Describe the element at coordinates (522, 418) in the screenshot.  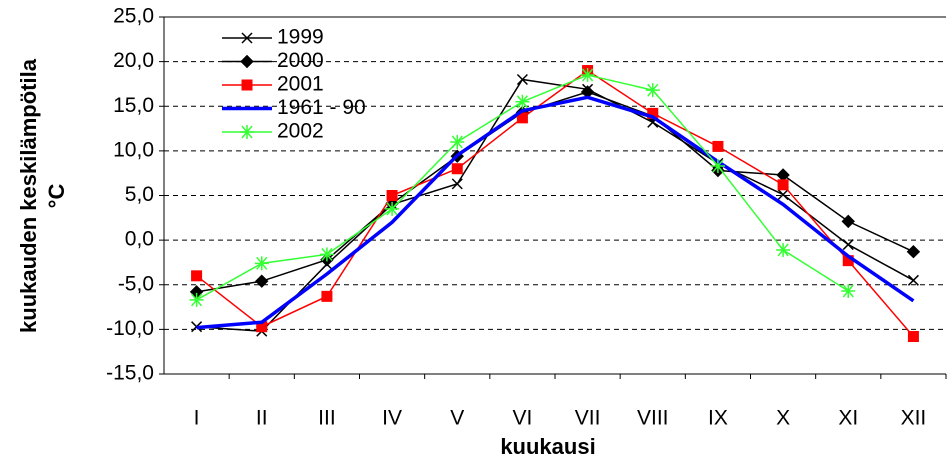
I see `x-tick-label: VI` at that location.